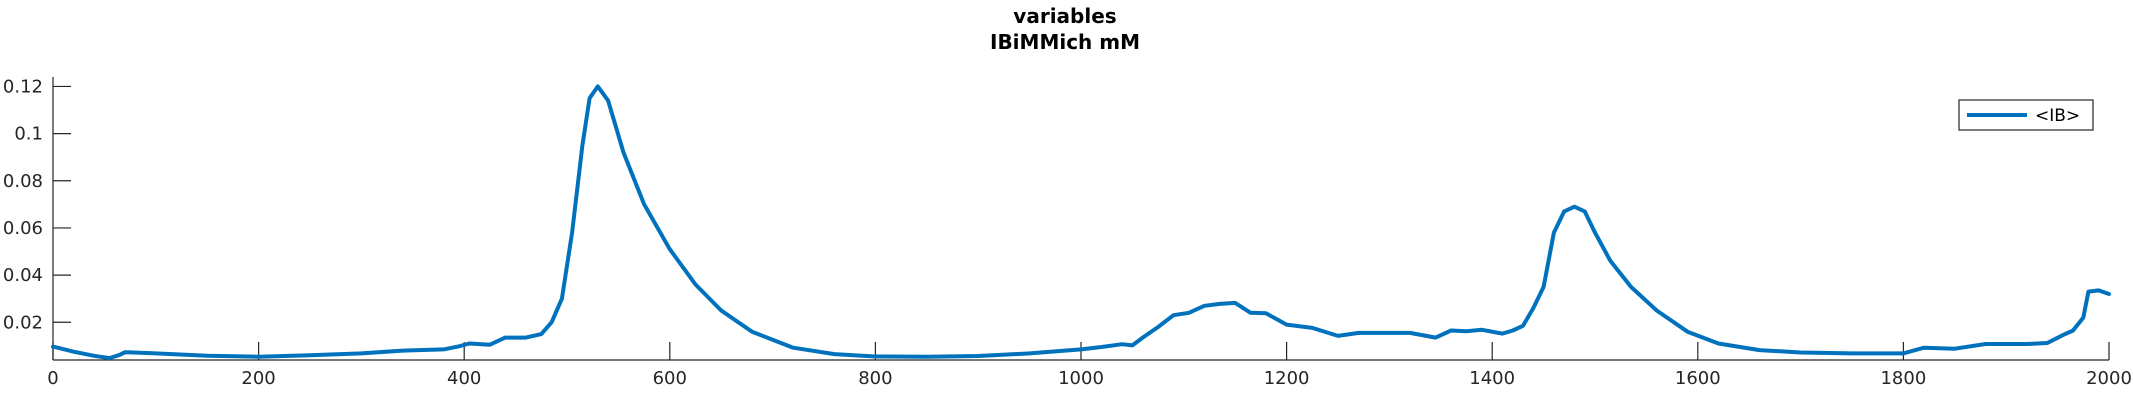  I want to click on x-tick-label: 0, so click(52, 378).